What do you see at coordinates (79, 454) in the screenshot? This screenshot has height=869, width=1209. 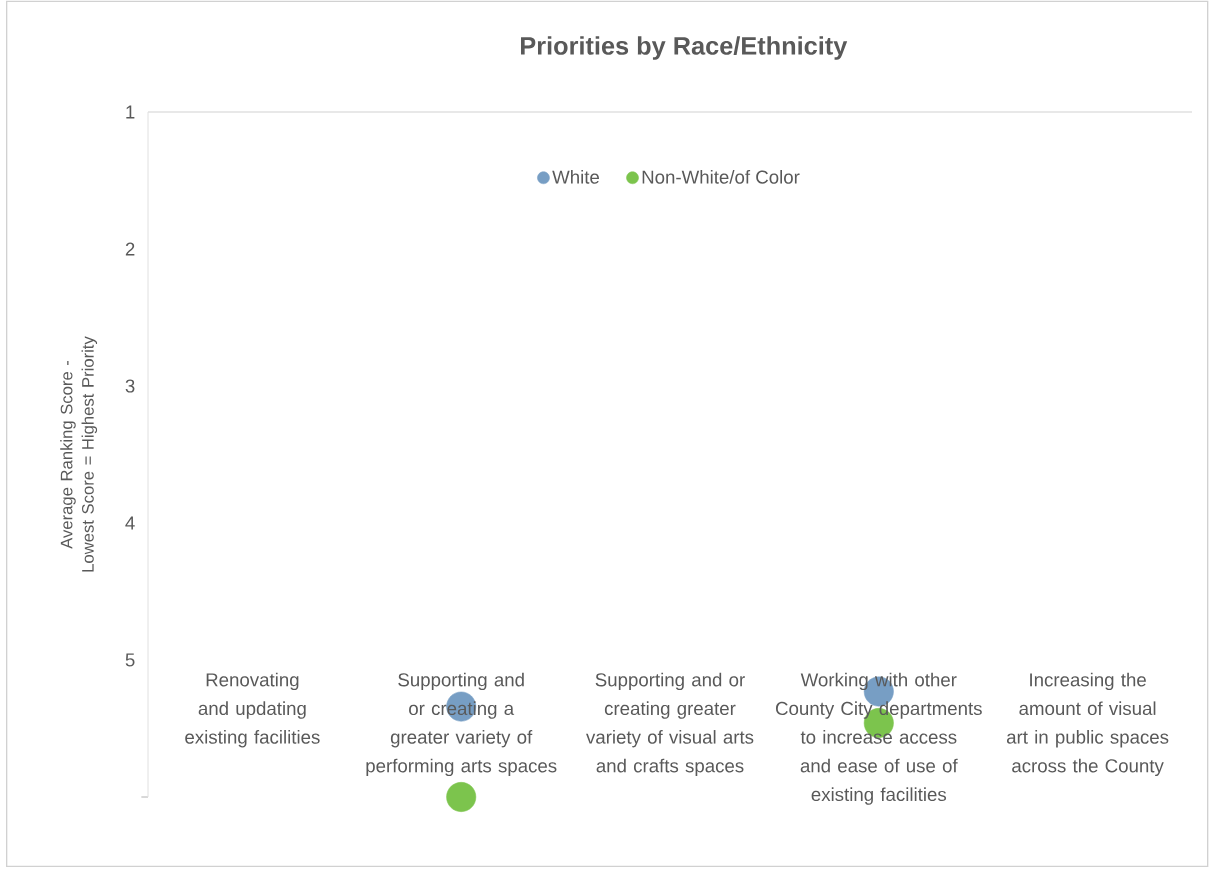 I see `y-axis-title: Average Ranking Score - Lowest Score = Highest Priority` at bounding box center [79, 454].